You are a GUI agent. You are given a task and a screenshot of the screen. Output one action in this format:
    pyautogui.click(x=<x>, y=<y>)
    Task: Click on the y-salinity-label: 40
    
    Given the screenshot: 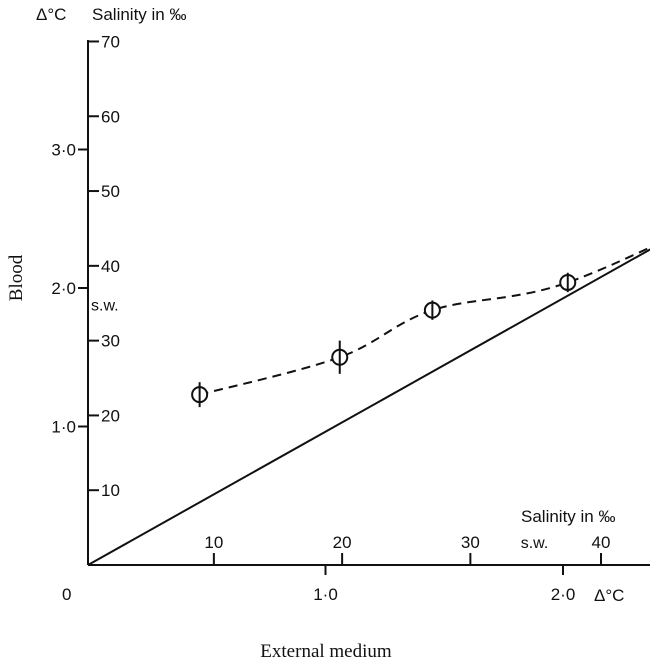 What is the action you would take?
    pyautogui.click(x=110, y=266)
    